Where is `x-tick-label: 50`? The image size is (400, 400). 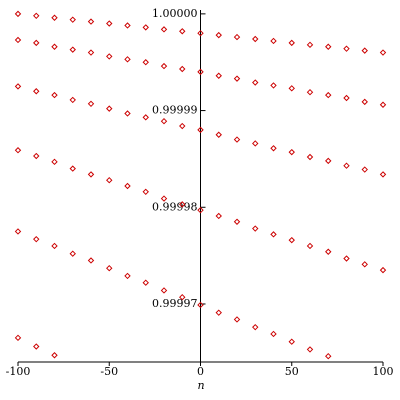 x-tick-label: 50 is located at coordinates (292, 371).